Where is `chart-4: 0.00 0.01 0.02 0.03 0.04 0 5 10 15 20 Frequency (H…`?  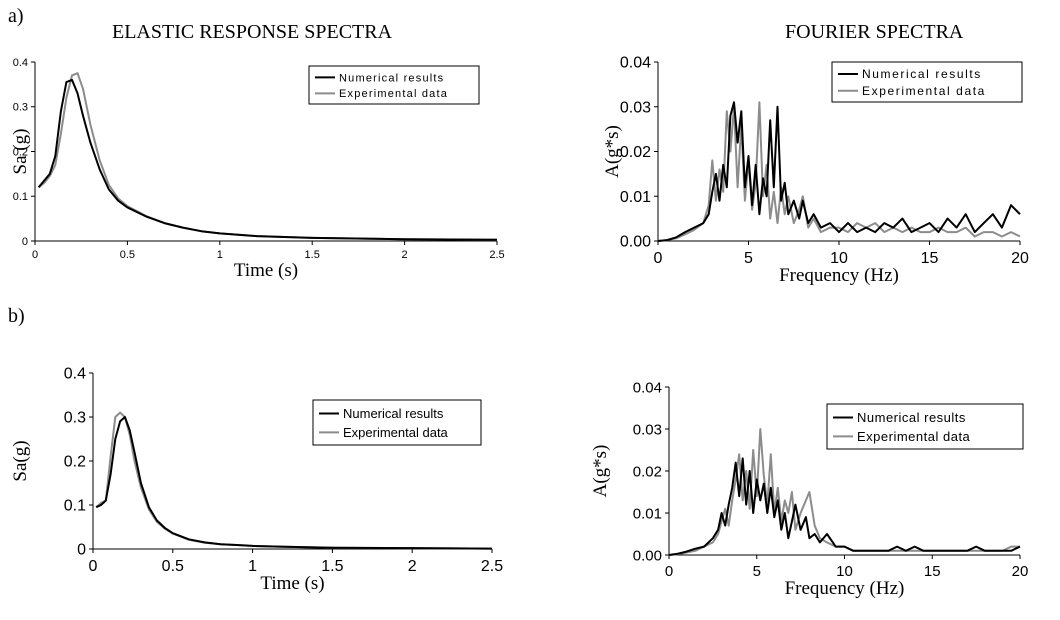
chart-4: 0.00 0.01 0.02 0.03 0.04 0 5 10 15 20 Frequency (H… is located at coordinates (809, 489).